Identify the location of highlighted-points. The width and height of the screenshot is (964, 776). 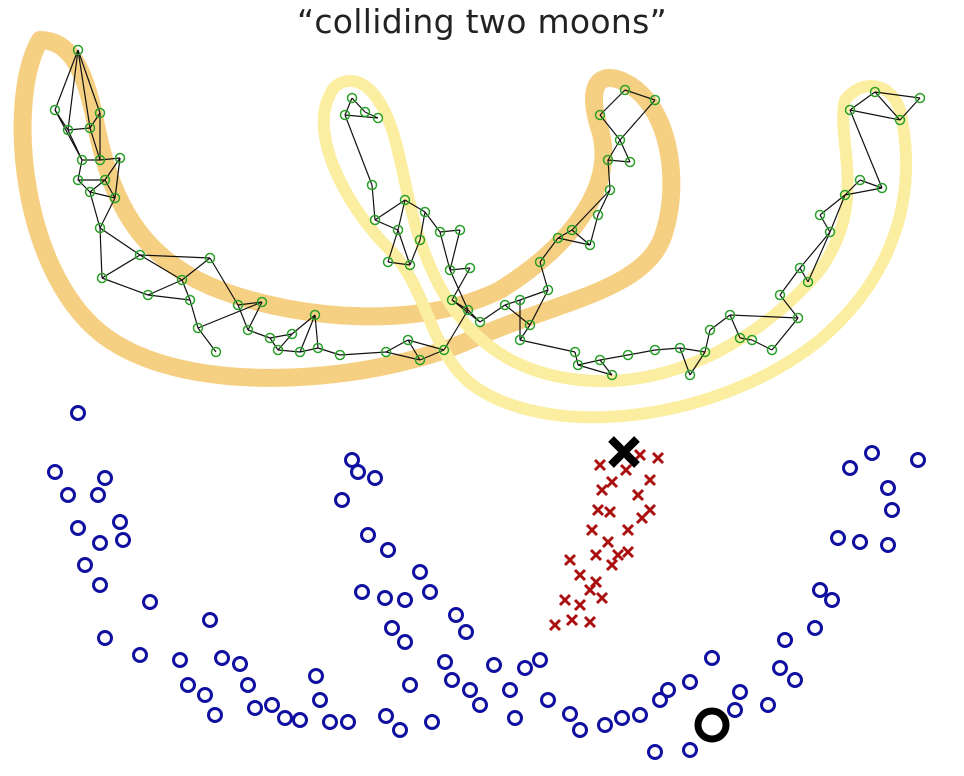
(669, 589).